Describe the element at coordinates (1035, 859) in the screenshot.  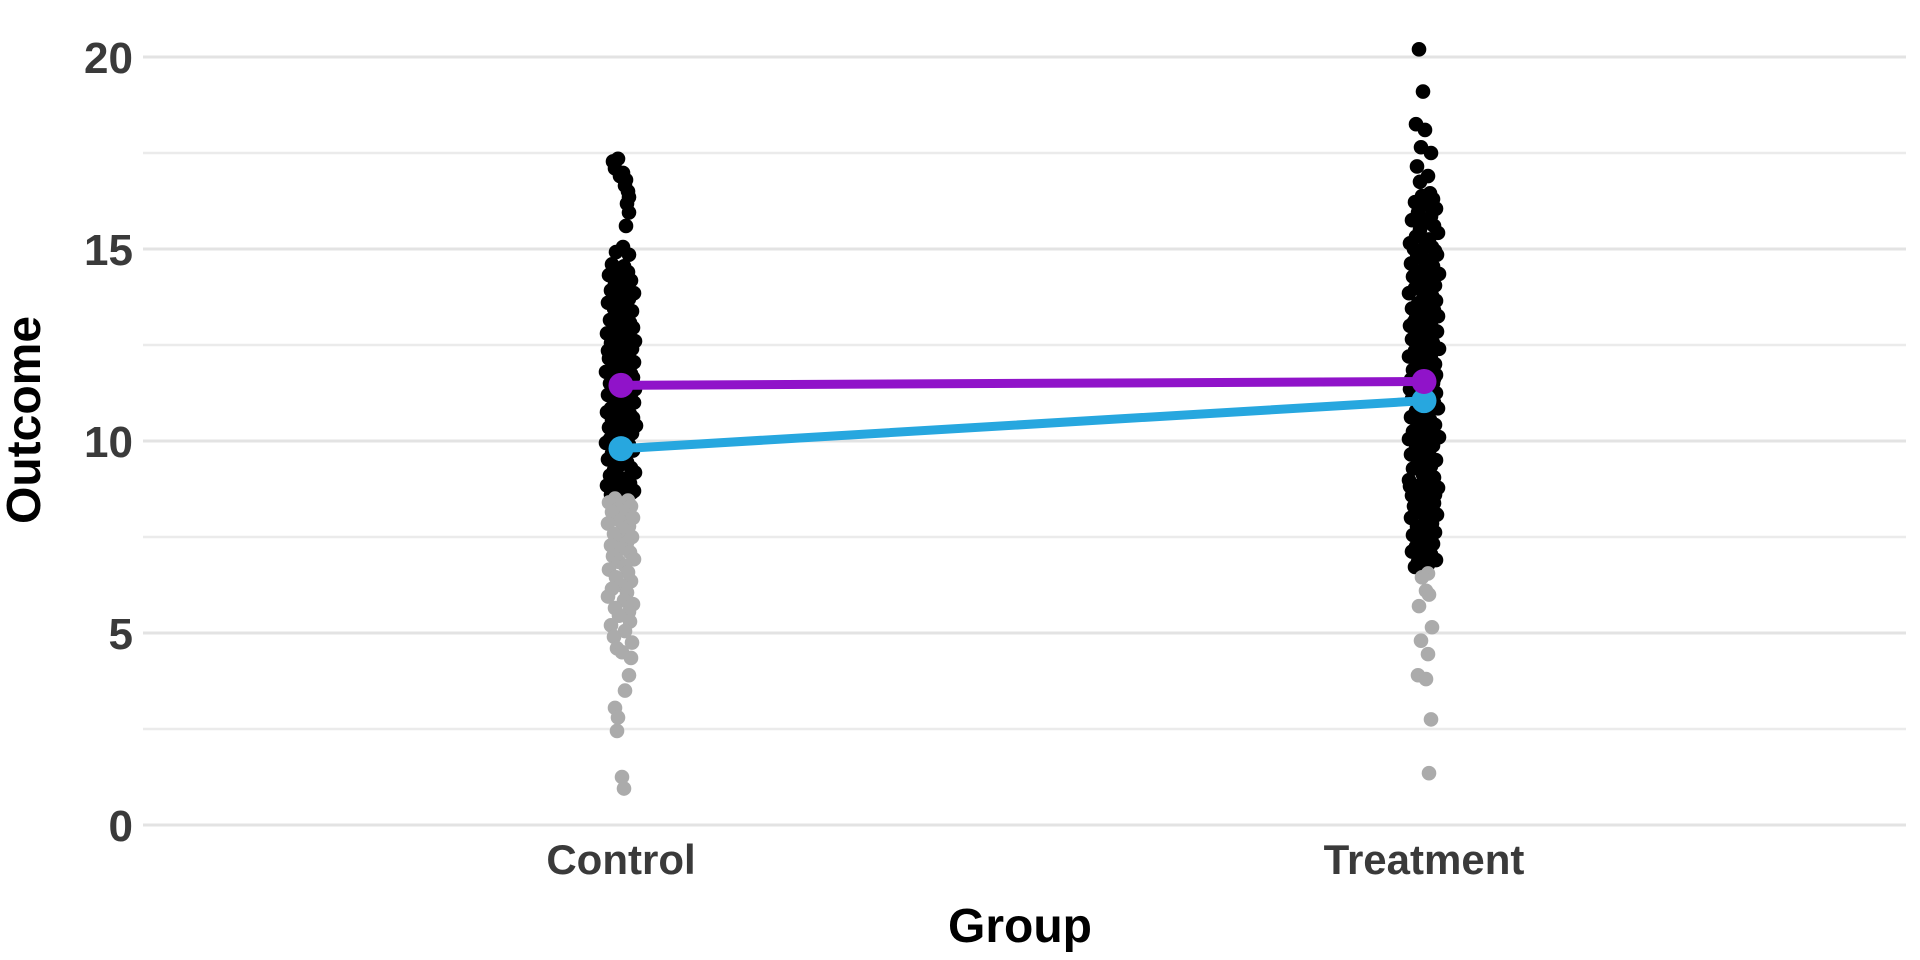
I see `x-axis-tick-labels: Control Treatment` at that location.